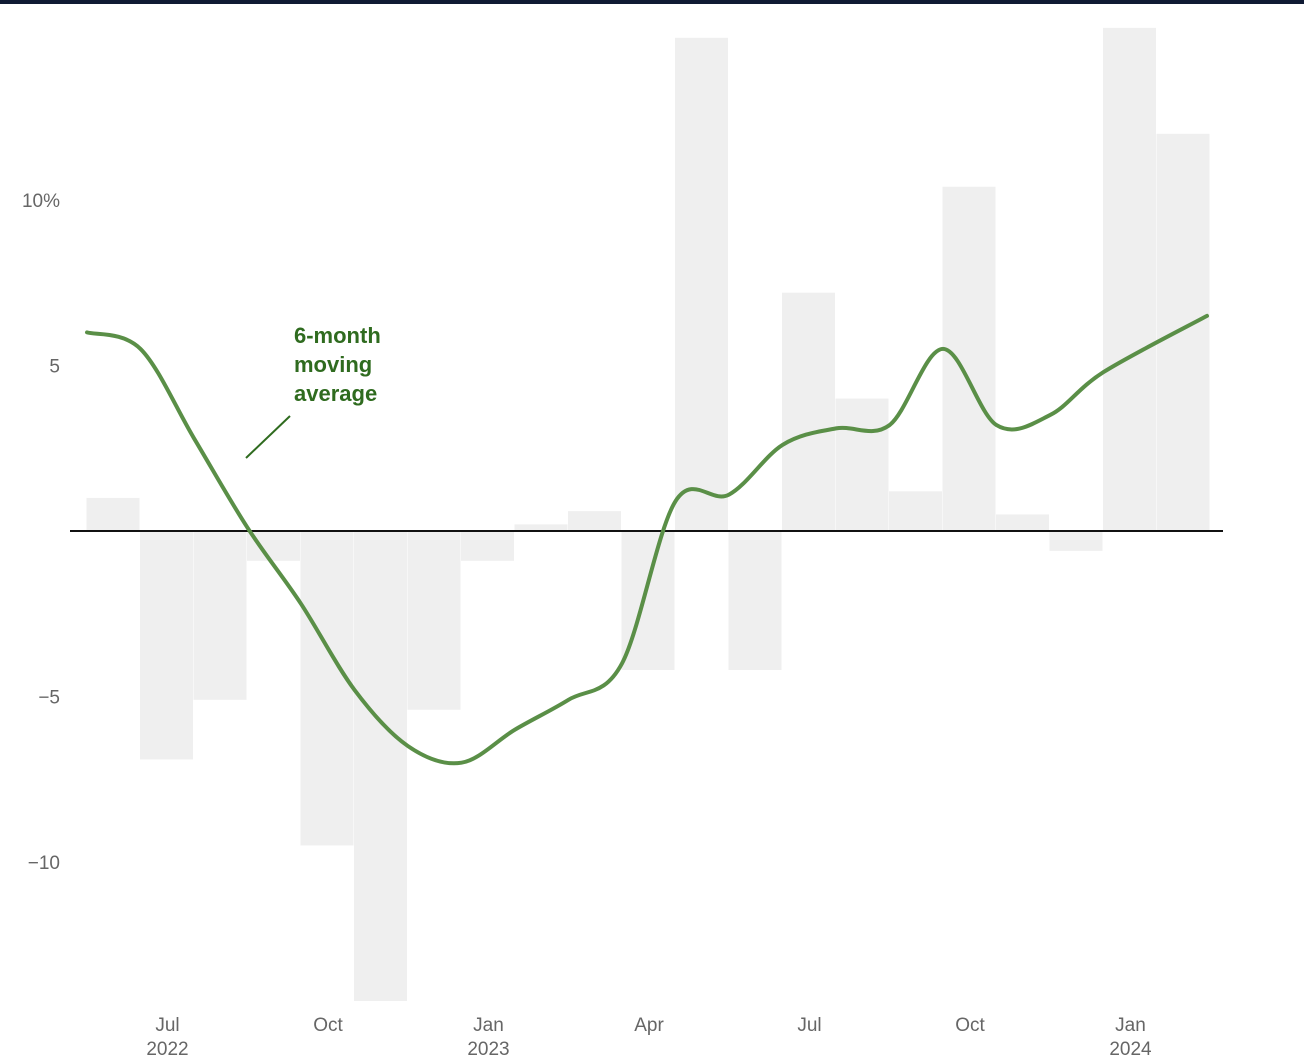 The width and height of the screenshot is (1304, 1058). Describe the element at coordinates (268, 437) in the screenshot. I see `annotation-leader-line` at that location.